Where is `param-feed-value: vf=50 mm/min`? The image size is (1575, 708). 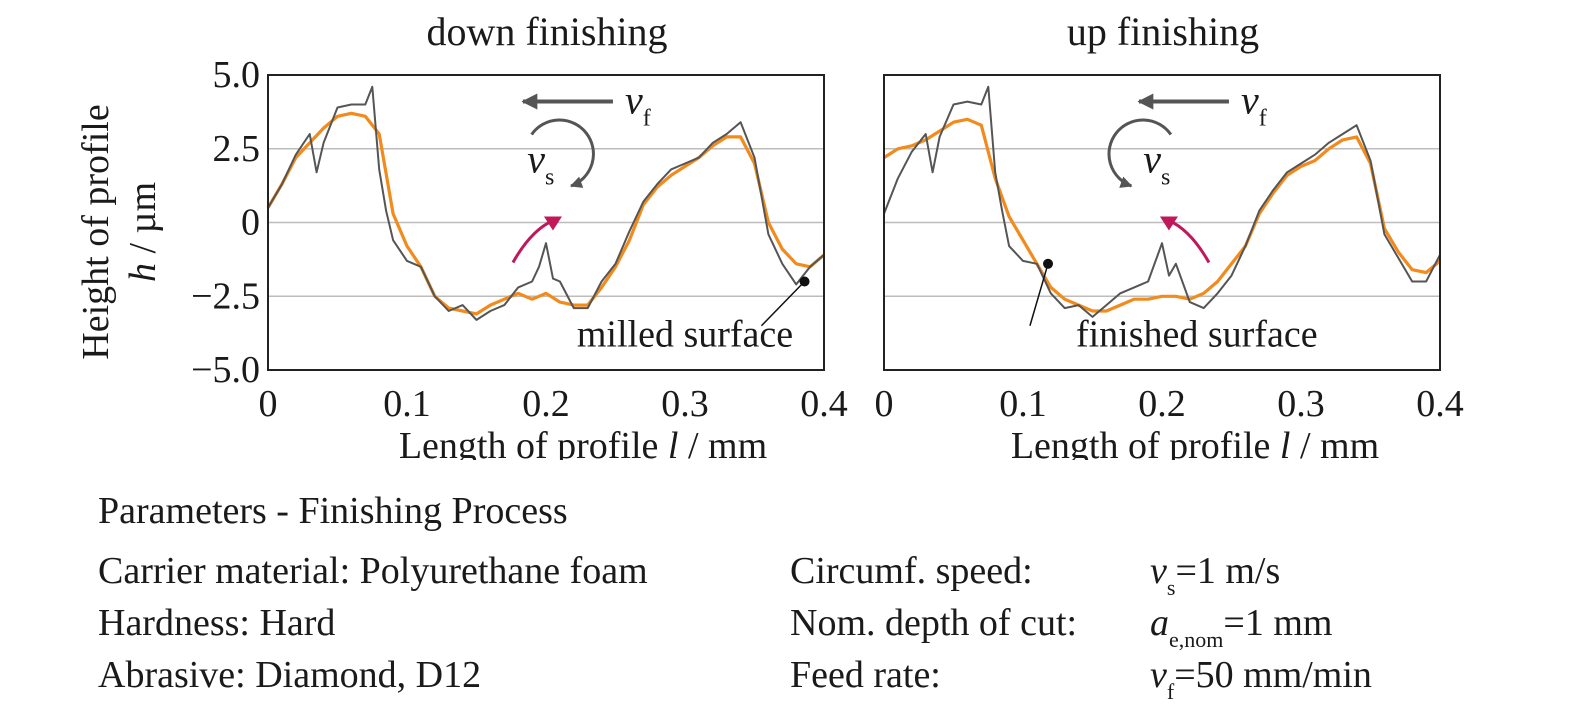
param-feed-value: vf=50 mm/min is located at coordinates (1261, 679).